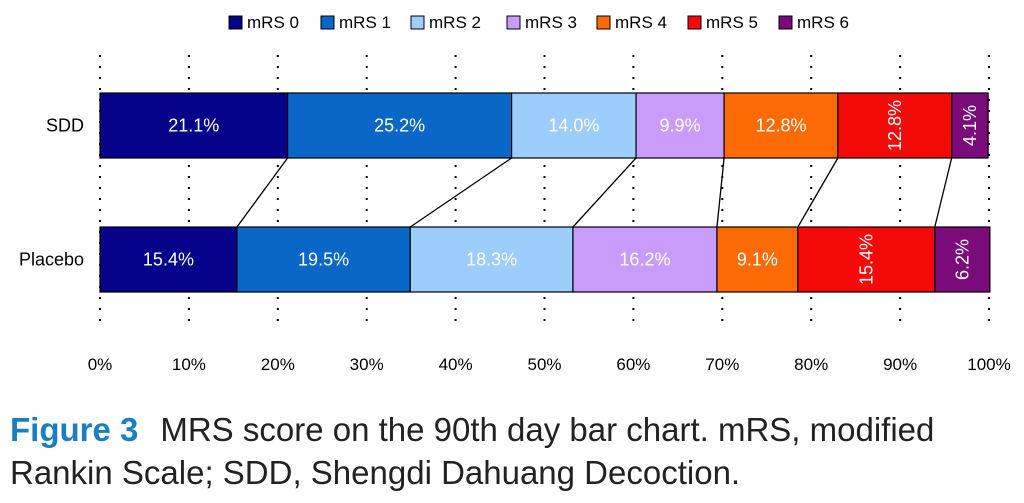 Image resolution: width=1024 pixels, height=503 pixels. Describe the element at coordinates (273, 22) in the screenshot. I see `legend-label: mRS 0` at that location.